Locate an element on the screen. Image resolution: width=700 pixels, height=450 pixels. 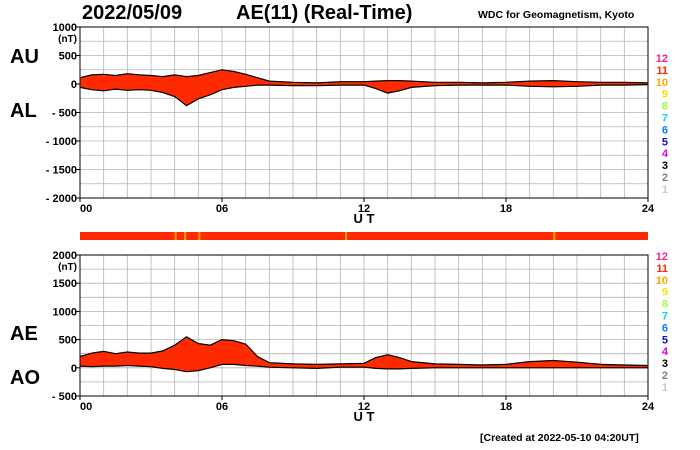
y-tick-label: - 1000 is located at coordinates (61, 142).